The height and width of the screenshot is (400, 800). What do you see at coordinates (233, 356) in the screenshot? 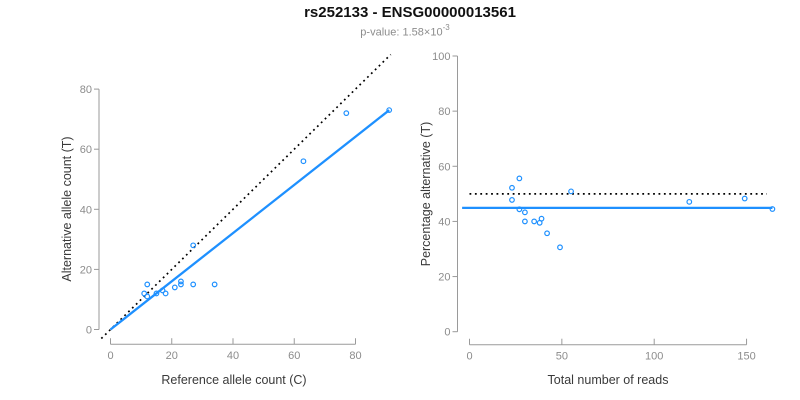
I see `x-tick-label: 40` at bounding box center [233, 356].